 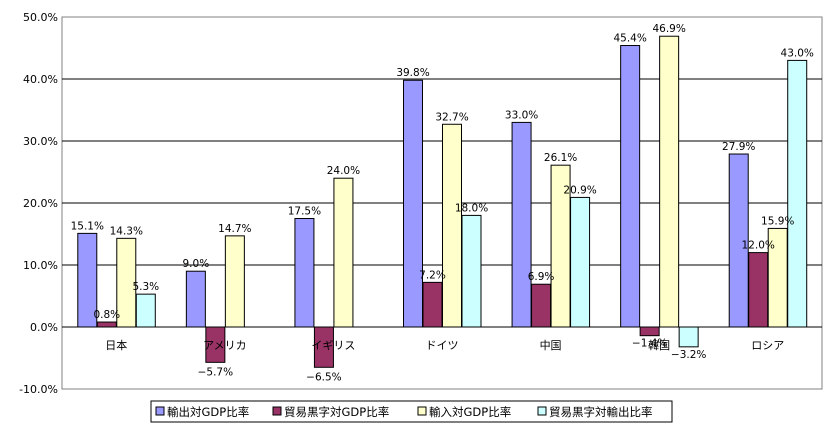 I want to click on category-label: アメリカ, so click(x=224, y=345).